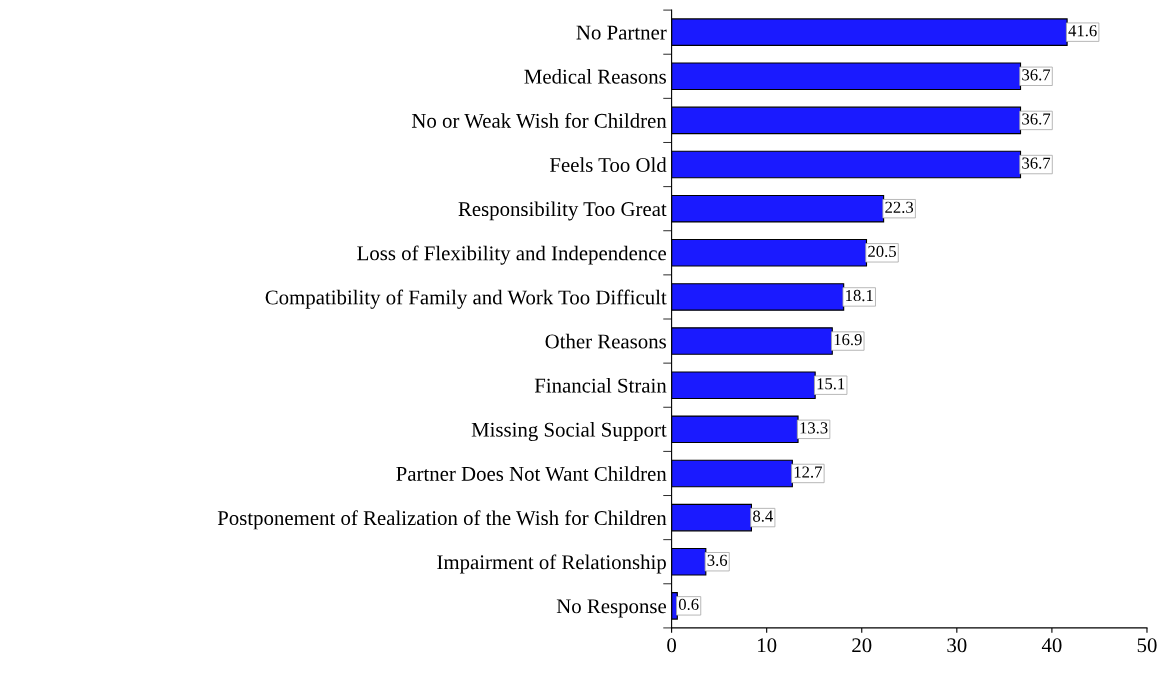 The height and width of the screenshot is (673, 1168). What do you see at coordinates (595, 76) in the screenshot?
I see `y-tick-label: Medical Reasons` at bounding box center [595, 76].